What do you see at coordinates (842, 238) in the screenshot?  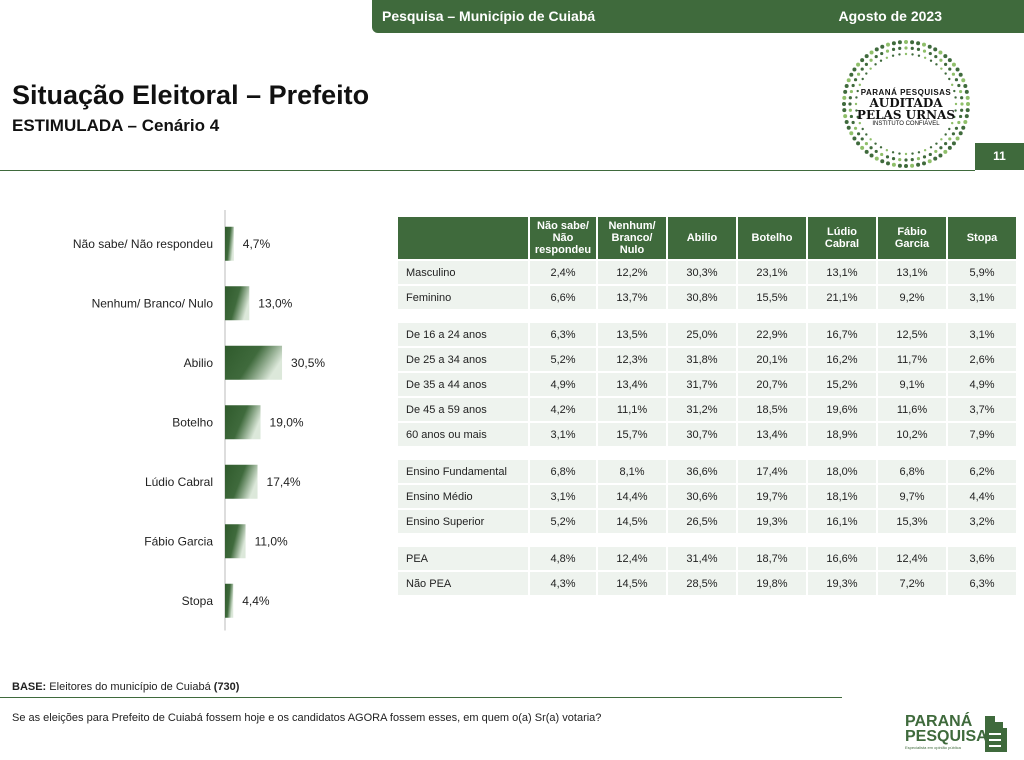 I see `table-col-header: Lúdio Cabral` at bounding box center [842, 238].